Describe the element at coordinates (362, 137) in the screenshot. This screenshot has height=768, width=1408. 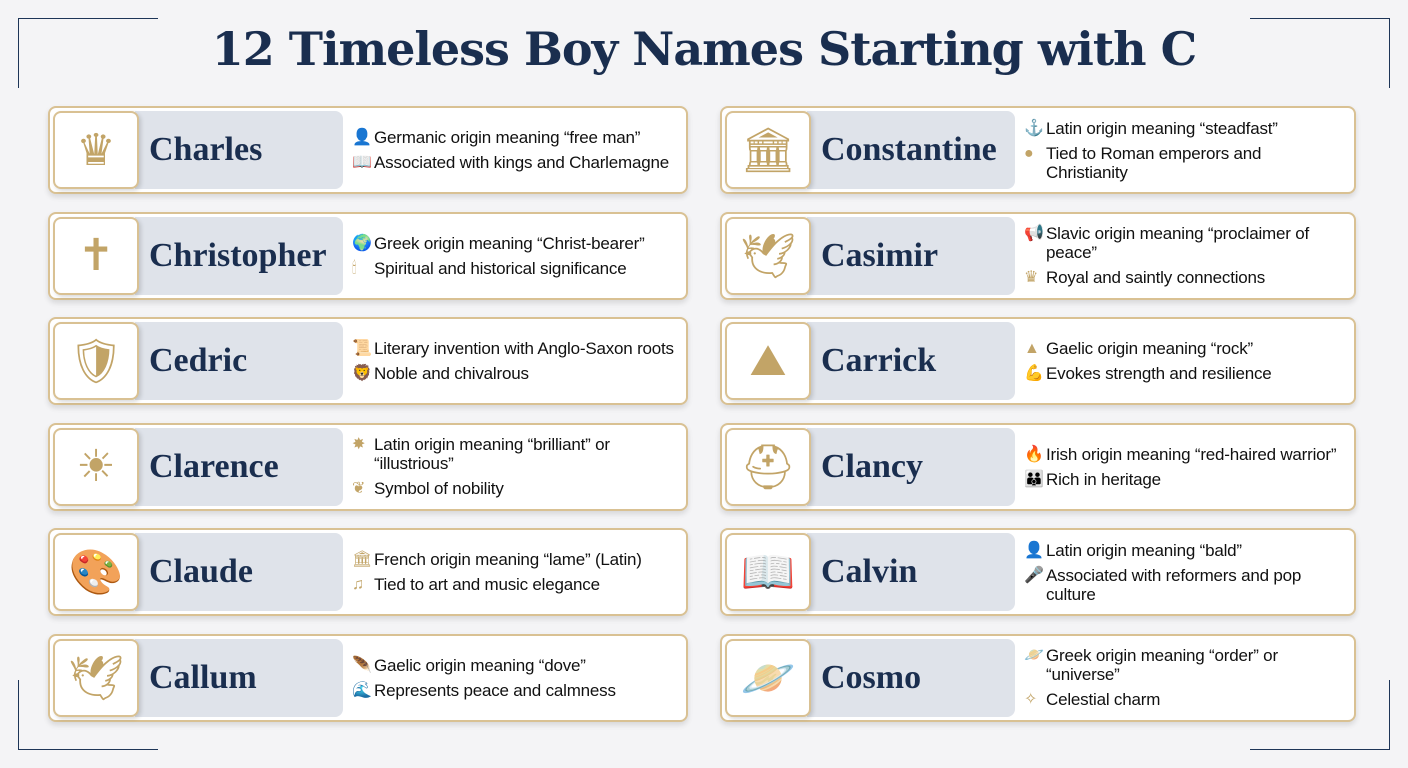
I see `person-icon: 👤` at that location.